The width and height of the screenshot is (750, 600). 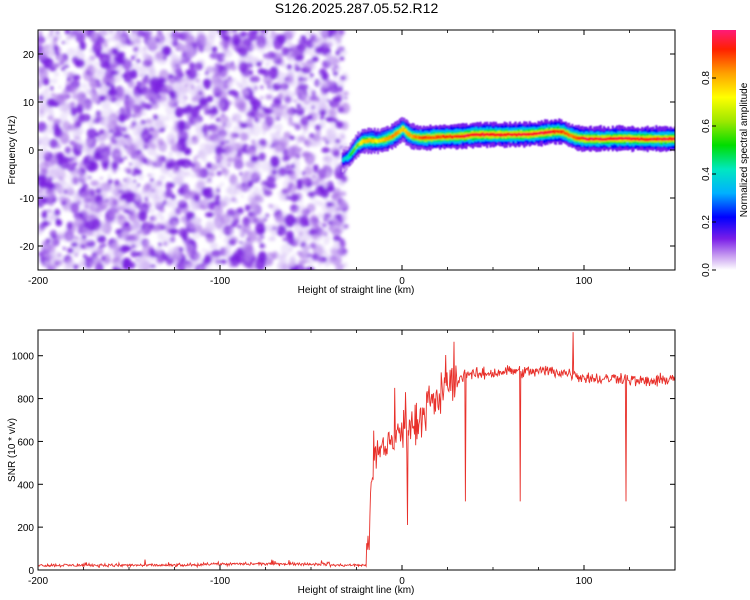 What do you see at coordinates (724, 150) in the screenshot?
I see `colorbar-gradient` at bounding box center [724, 150].